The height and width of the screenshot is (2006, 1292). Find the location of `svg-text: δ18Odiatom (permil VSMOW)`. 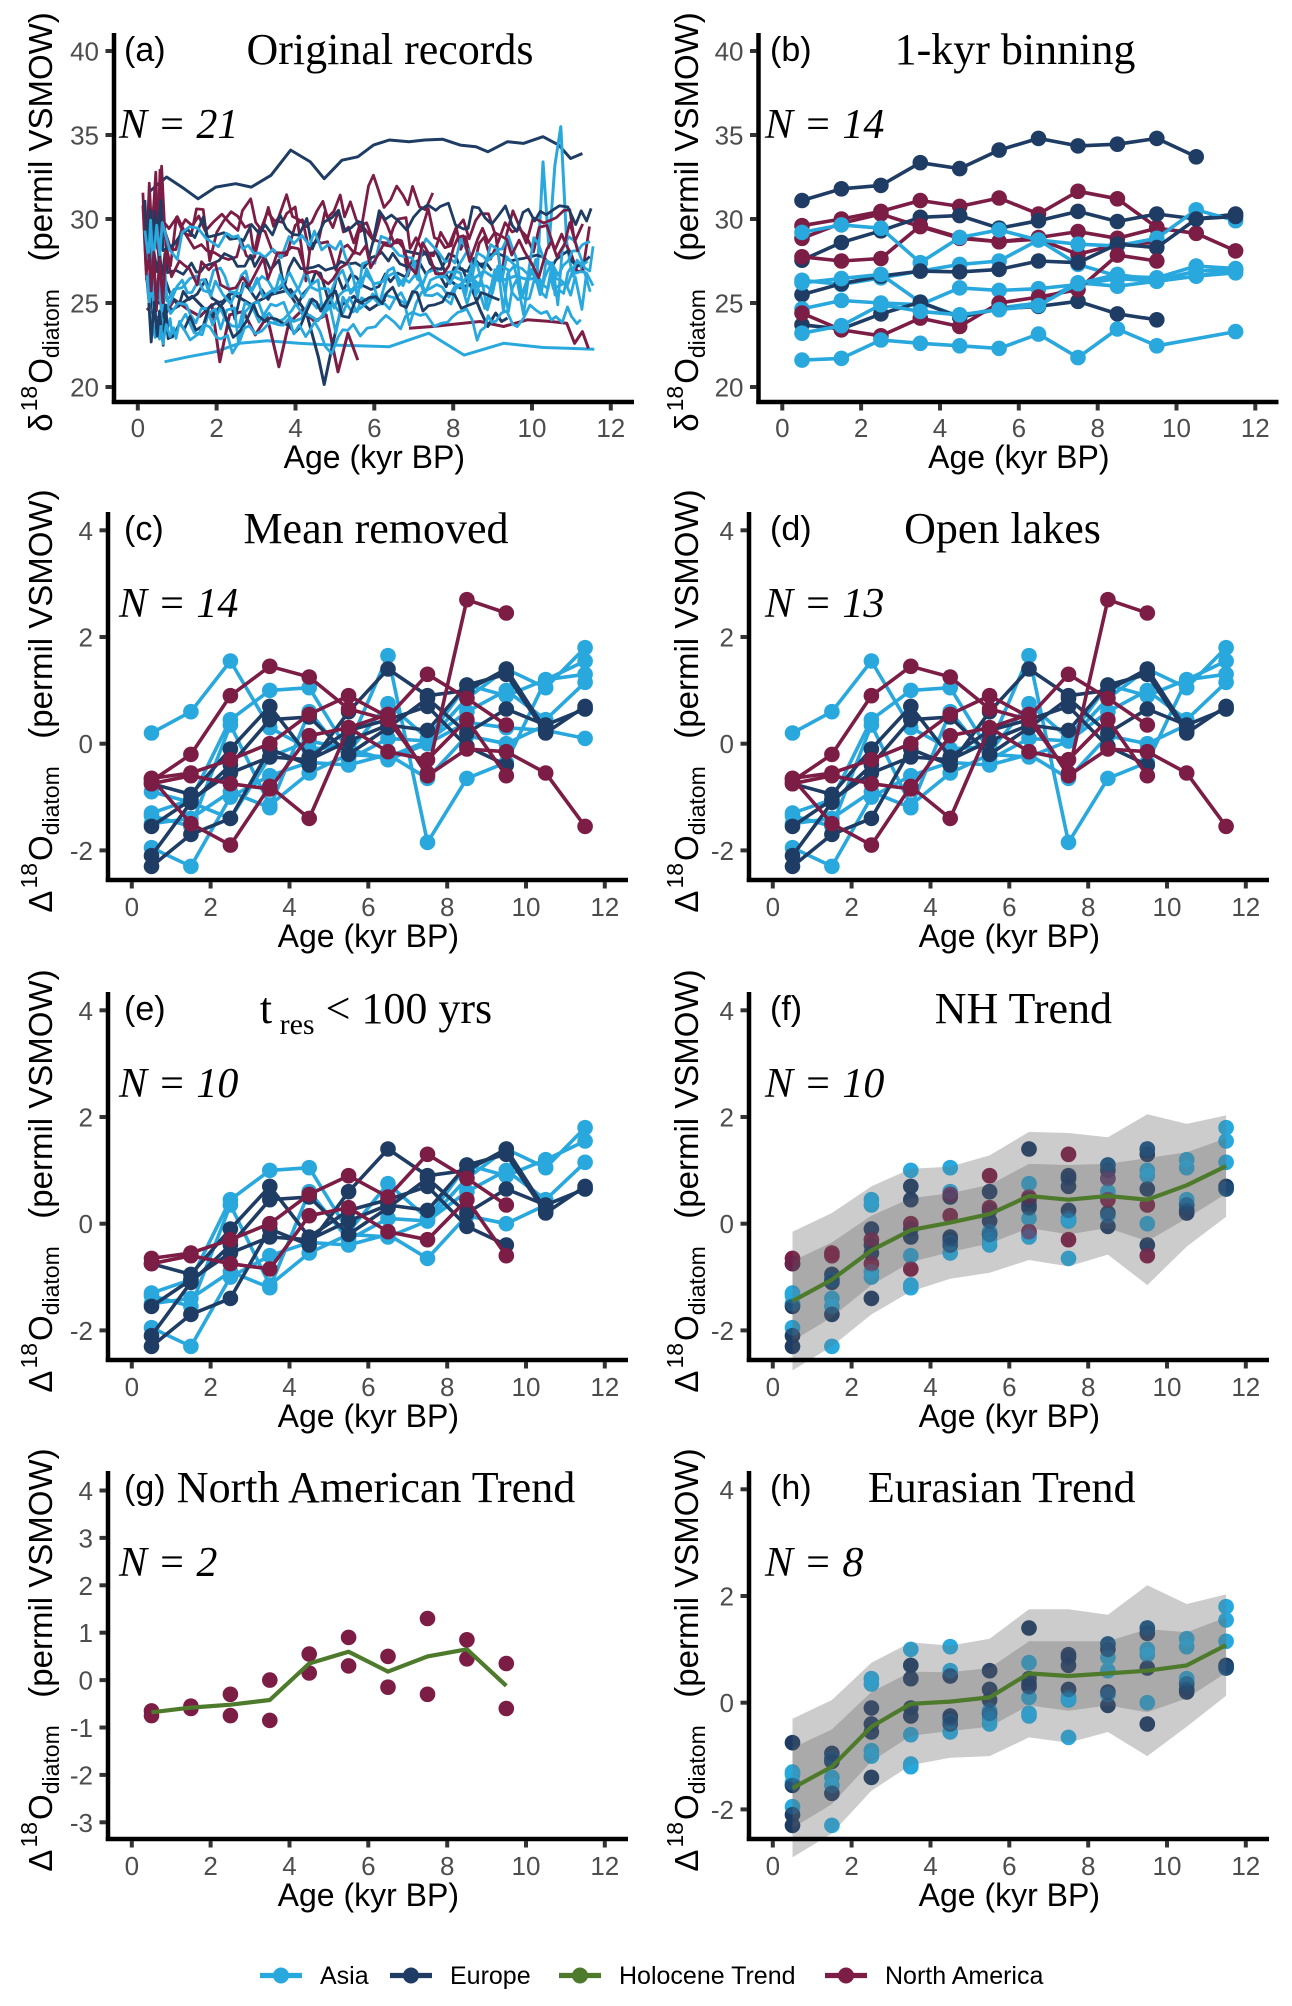

svg-text: δ18Odiatom (permil VSMOW) is located at coordinates (686, 222).